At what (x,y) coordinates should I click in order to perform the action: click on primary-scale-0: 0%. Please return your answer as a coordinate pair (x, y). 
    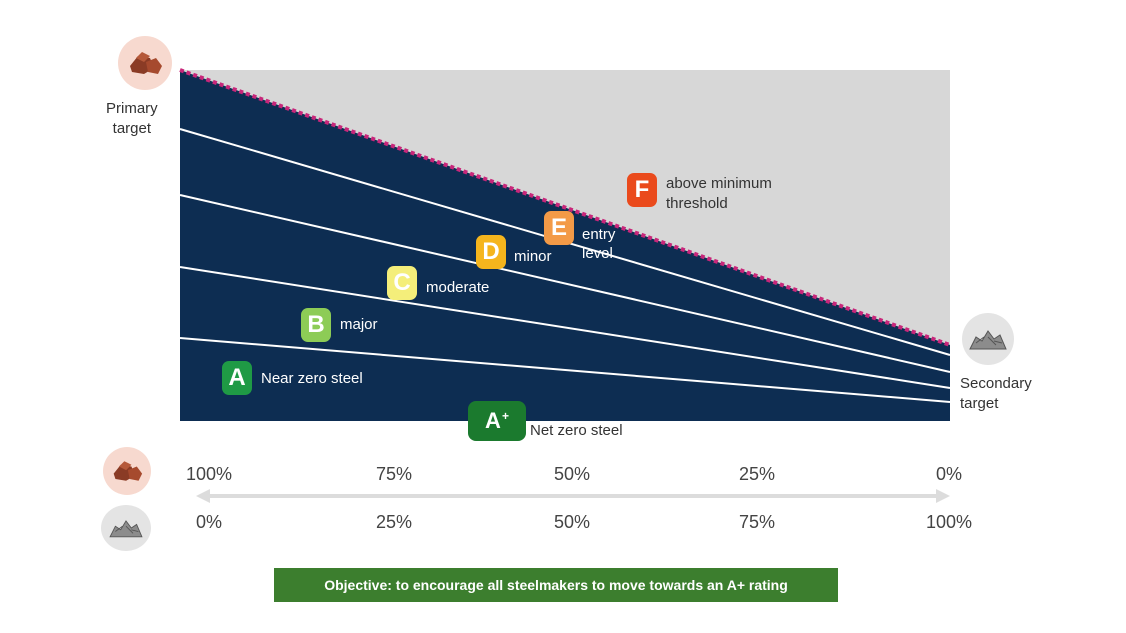
    Looking at the image, I should click on (948, 474).